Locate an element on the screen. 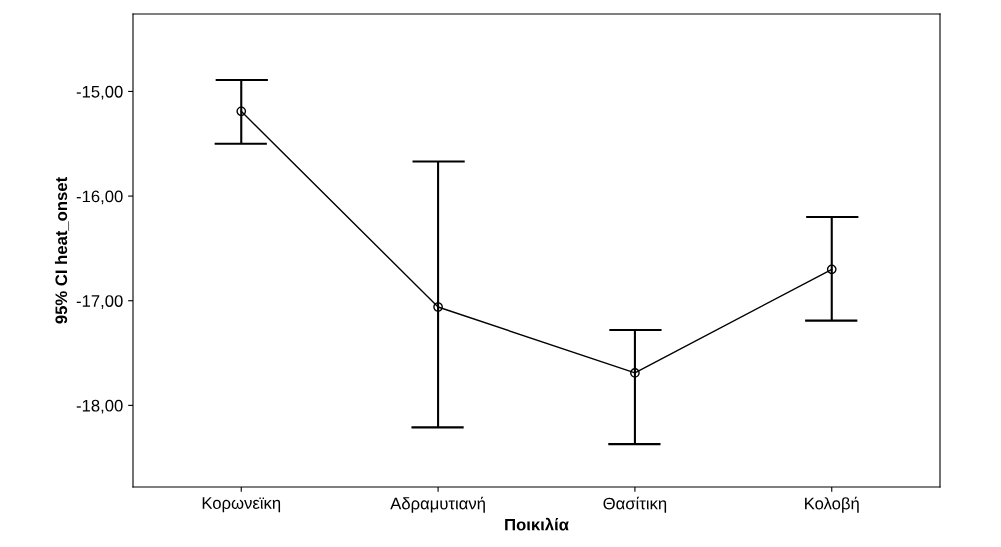 This screenshot has width=1001, height=547. x-tick-label: Κορωνεϊκη is located at coordinates (241, 505).